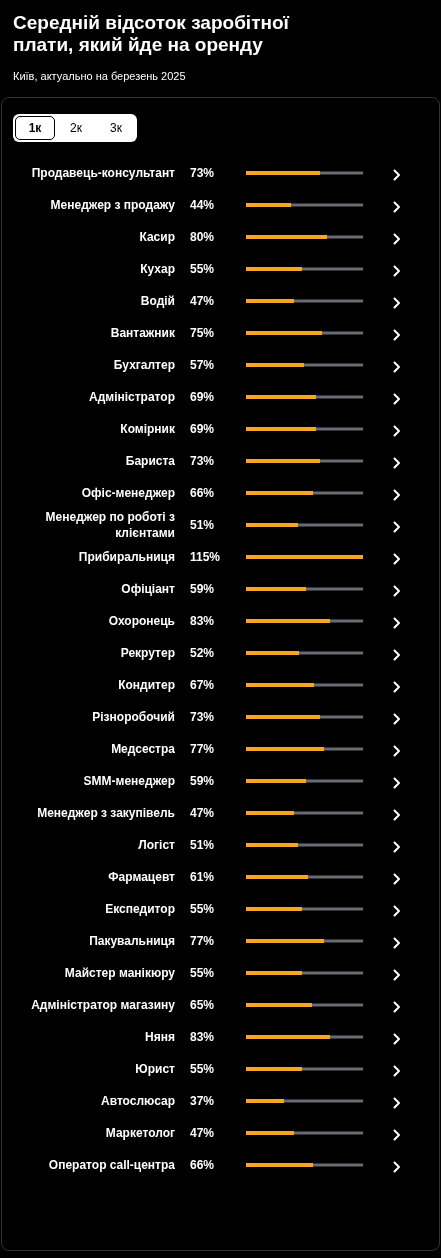 The height and width of the screenshot is (1258, 441). Describe the element at coordinates (126, 557) in the screenshot. I see `y-tick-label: Прибиральниця` at that location.